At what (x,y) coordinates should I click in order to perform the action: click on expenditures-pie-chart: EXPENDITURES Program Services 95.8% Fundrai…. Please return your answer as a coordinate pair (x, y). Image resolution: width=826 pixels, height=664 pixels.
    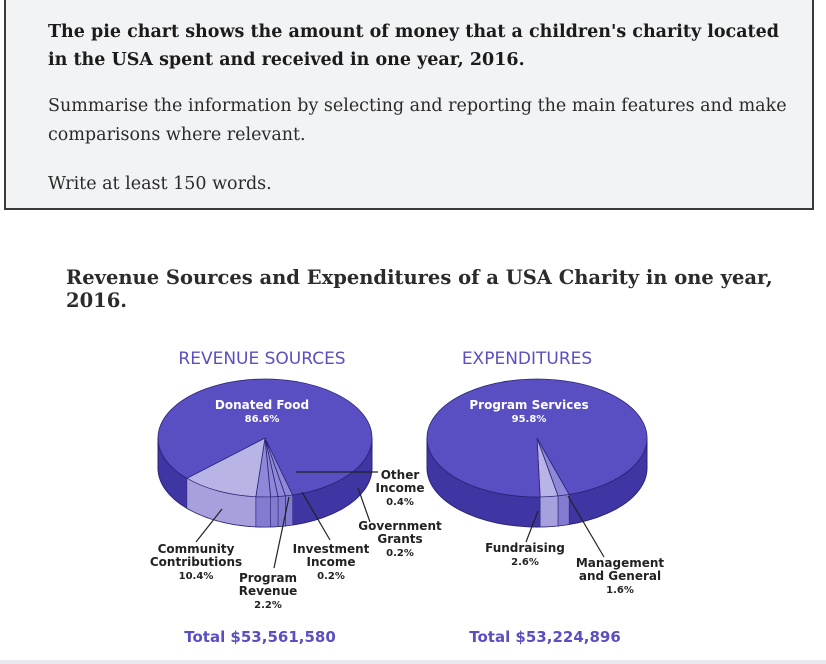
    Looking at the image, I should click on (545, 497).